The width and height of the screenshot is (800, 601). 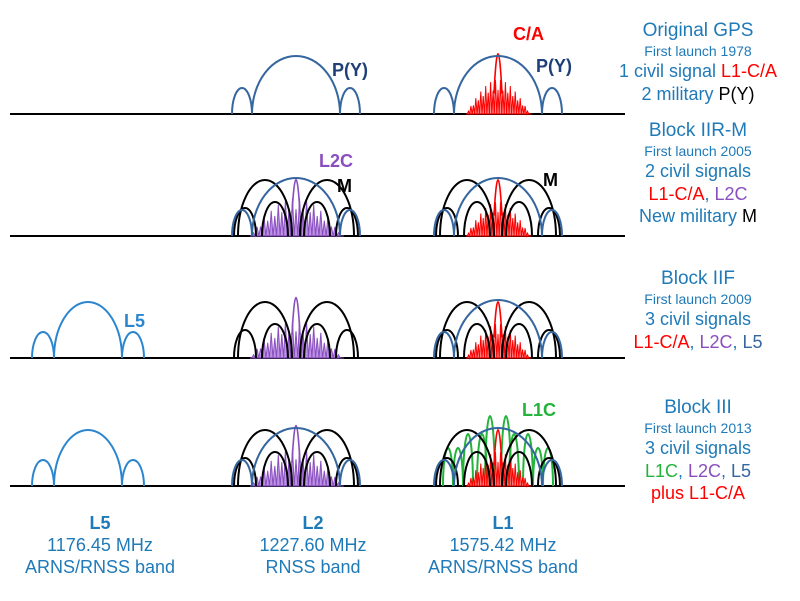 I want to click on panel-line: 2 civil signals, so click(x=698, y=171).